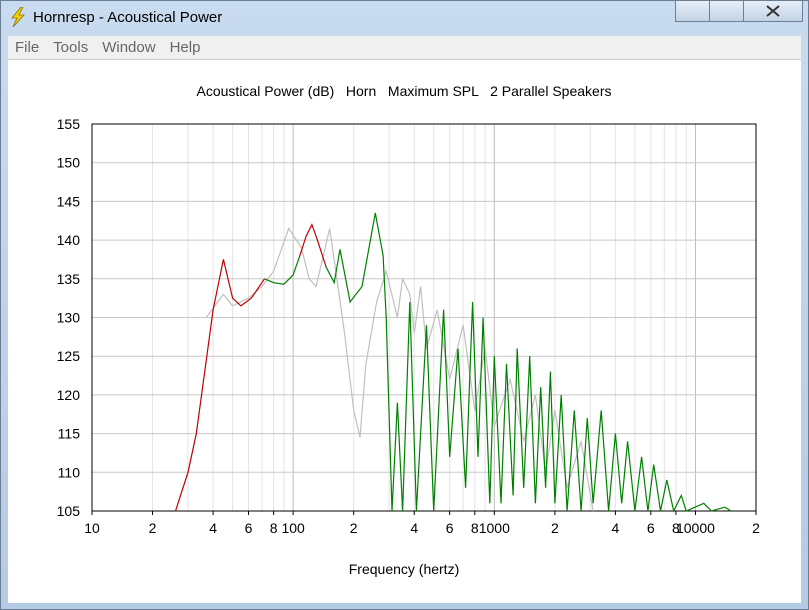 The width and height of the screenshot is (809, 610). What do you see at coordinates (69, 356) in the screenshot?
I see `y-tick-label: 125` at bounding box center [69, 356].